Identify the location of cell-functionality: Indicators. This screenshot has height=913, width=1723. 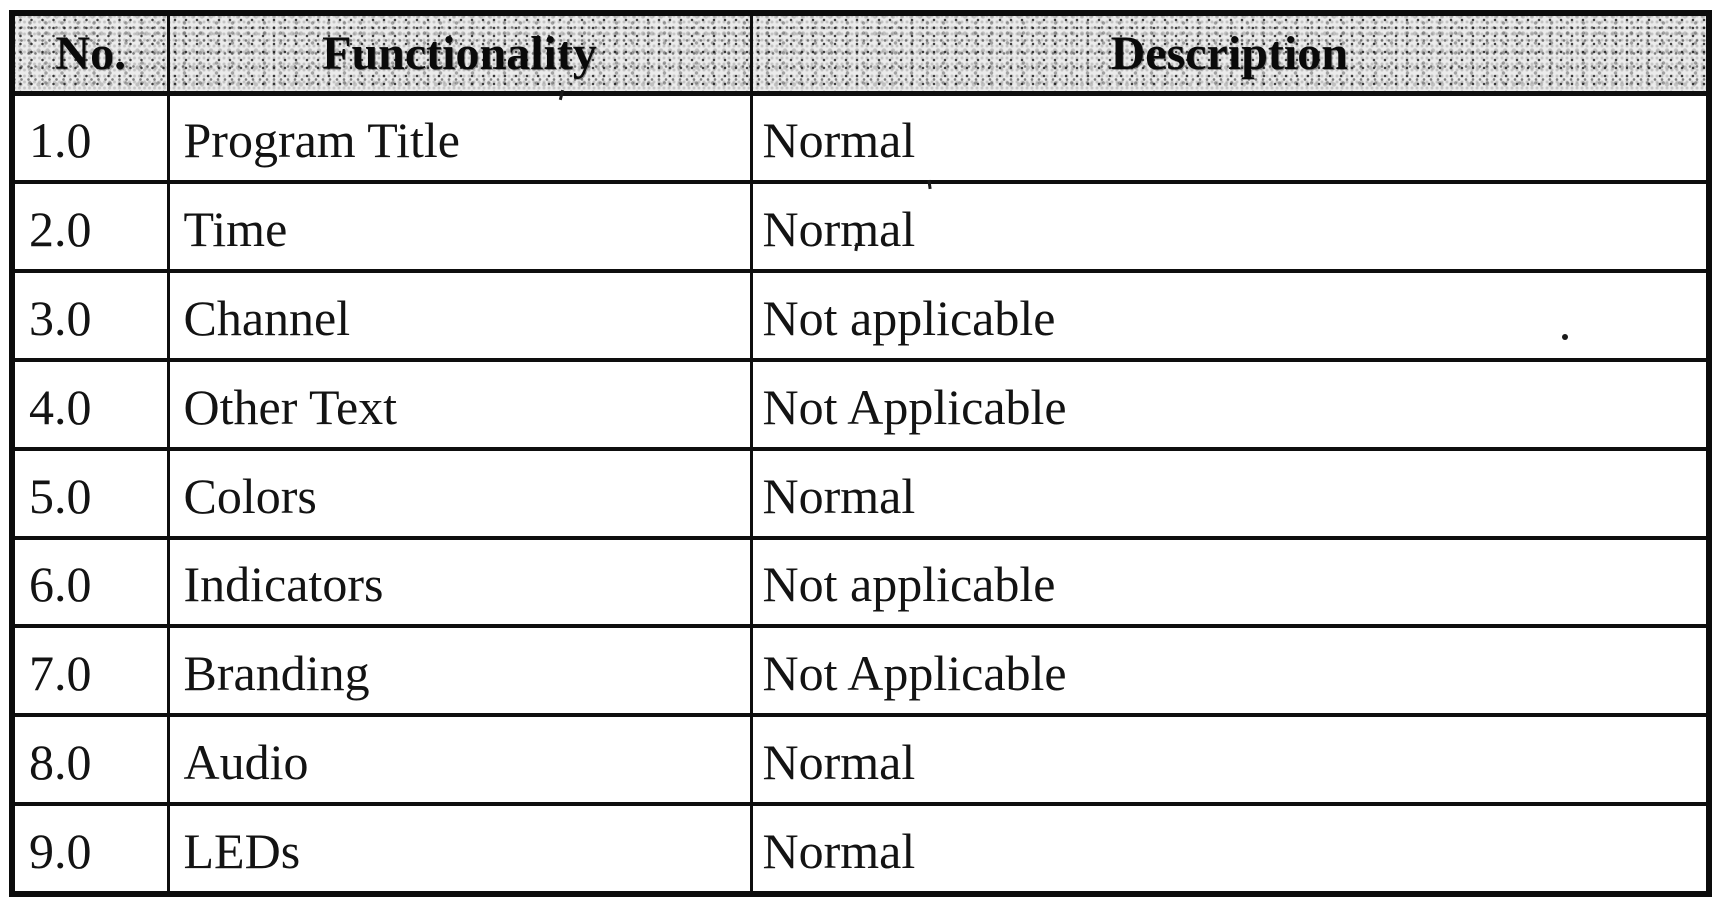
(459, 582).